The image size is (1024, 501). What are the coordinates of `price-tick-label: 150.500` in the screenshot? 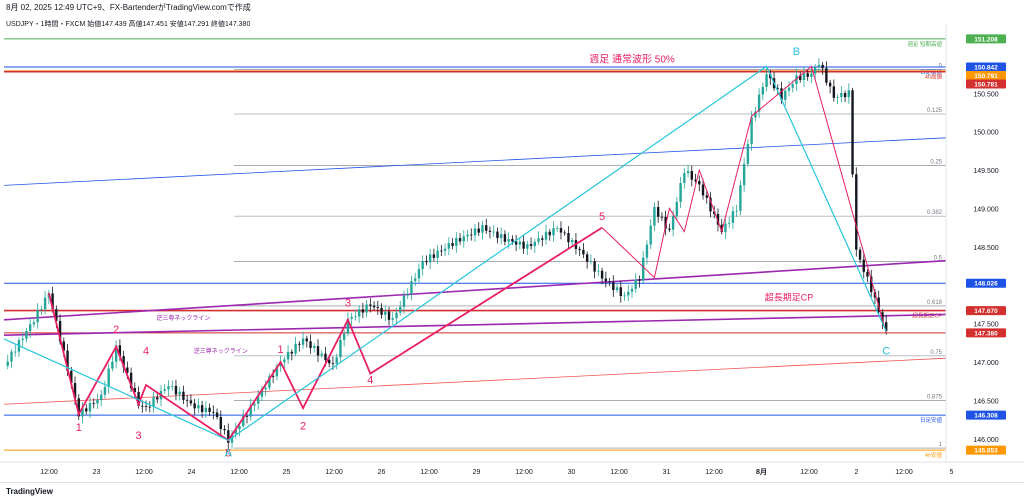 It's located at (985, 94).